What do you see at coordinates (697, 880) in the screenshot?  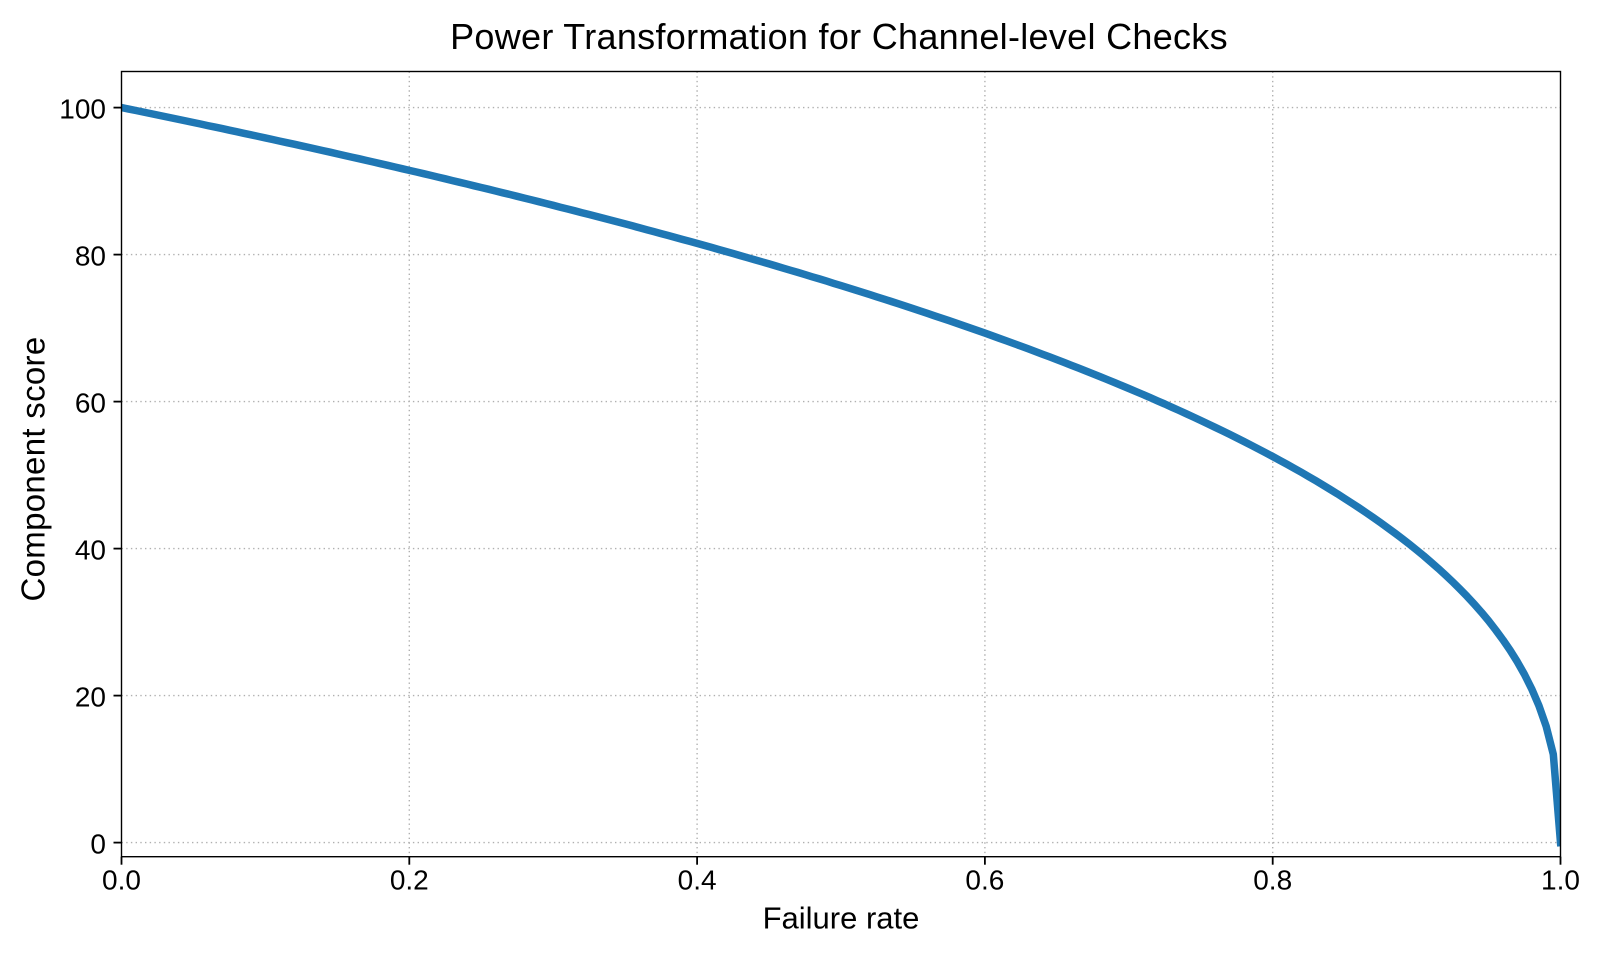 I see `svg-text: 0.4` at bounding box center [697, 880].